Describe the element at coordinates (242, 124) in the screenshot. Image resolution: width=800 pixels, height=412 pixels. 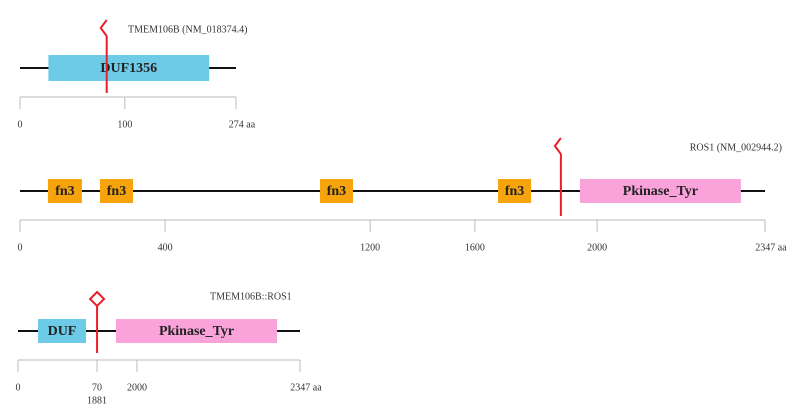
I see `length-label: 274 aa` at that location.